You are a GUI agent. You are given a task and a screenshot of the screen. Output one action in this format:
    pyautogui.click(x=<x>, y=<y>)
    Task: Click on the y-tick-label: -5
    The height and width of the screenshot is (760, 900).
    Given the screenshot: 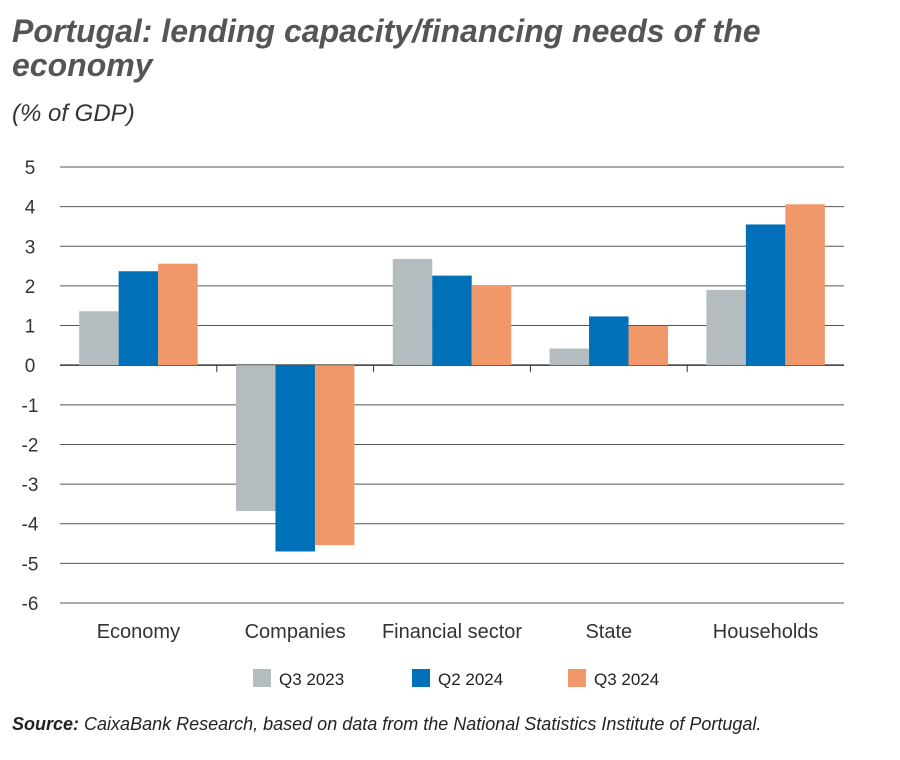 What is the action you would take?
    pyautogui.click(x=30, y=564)
    